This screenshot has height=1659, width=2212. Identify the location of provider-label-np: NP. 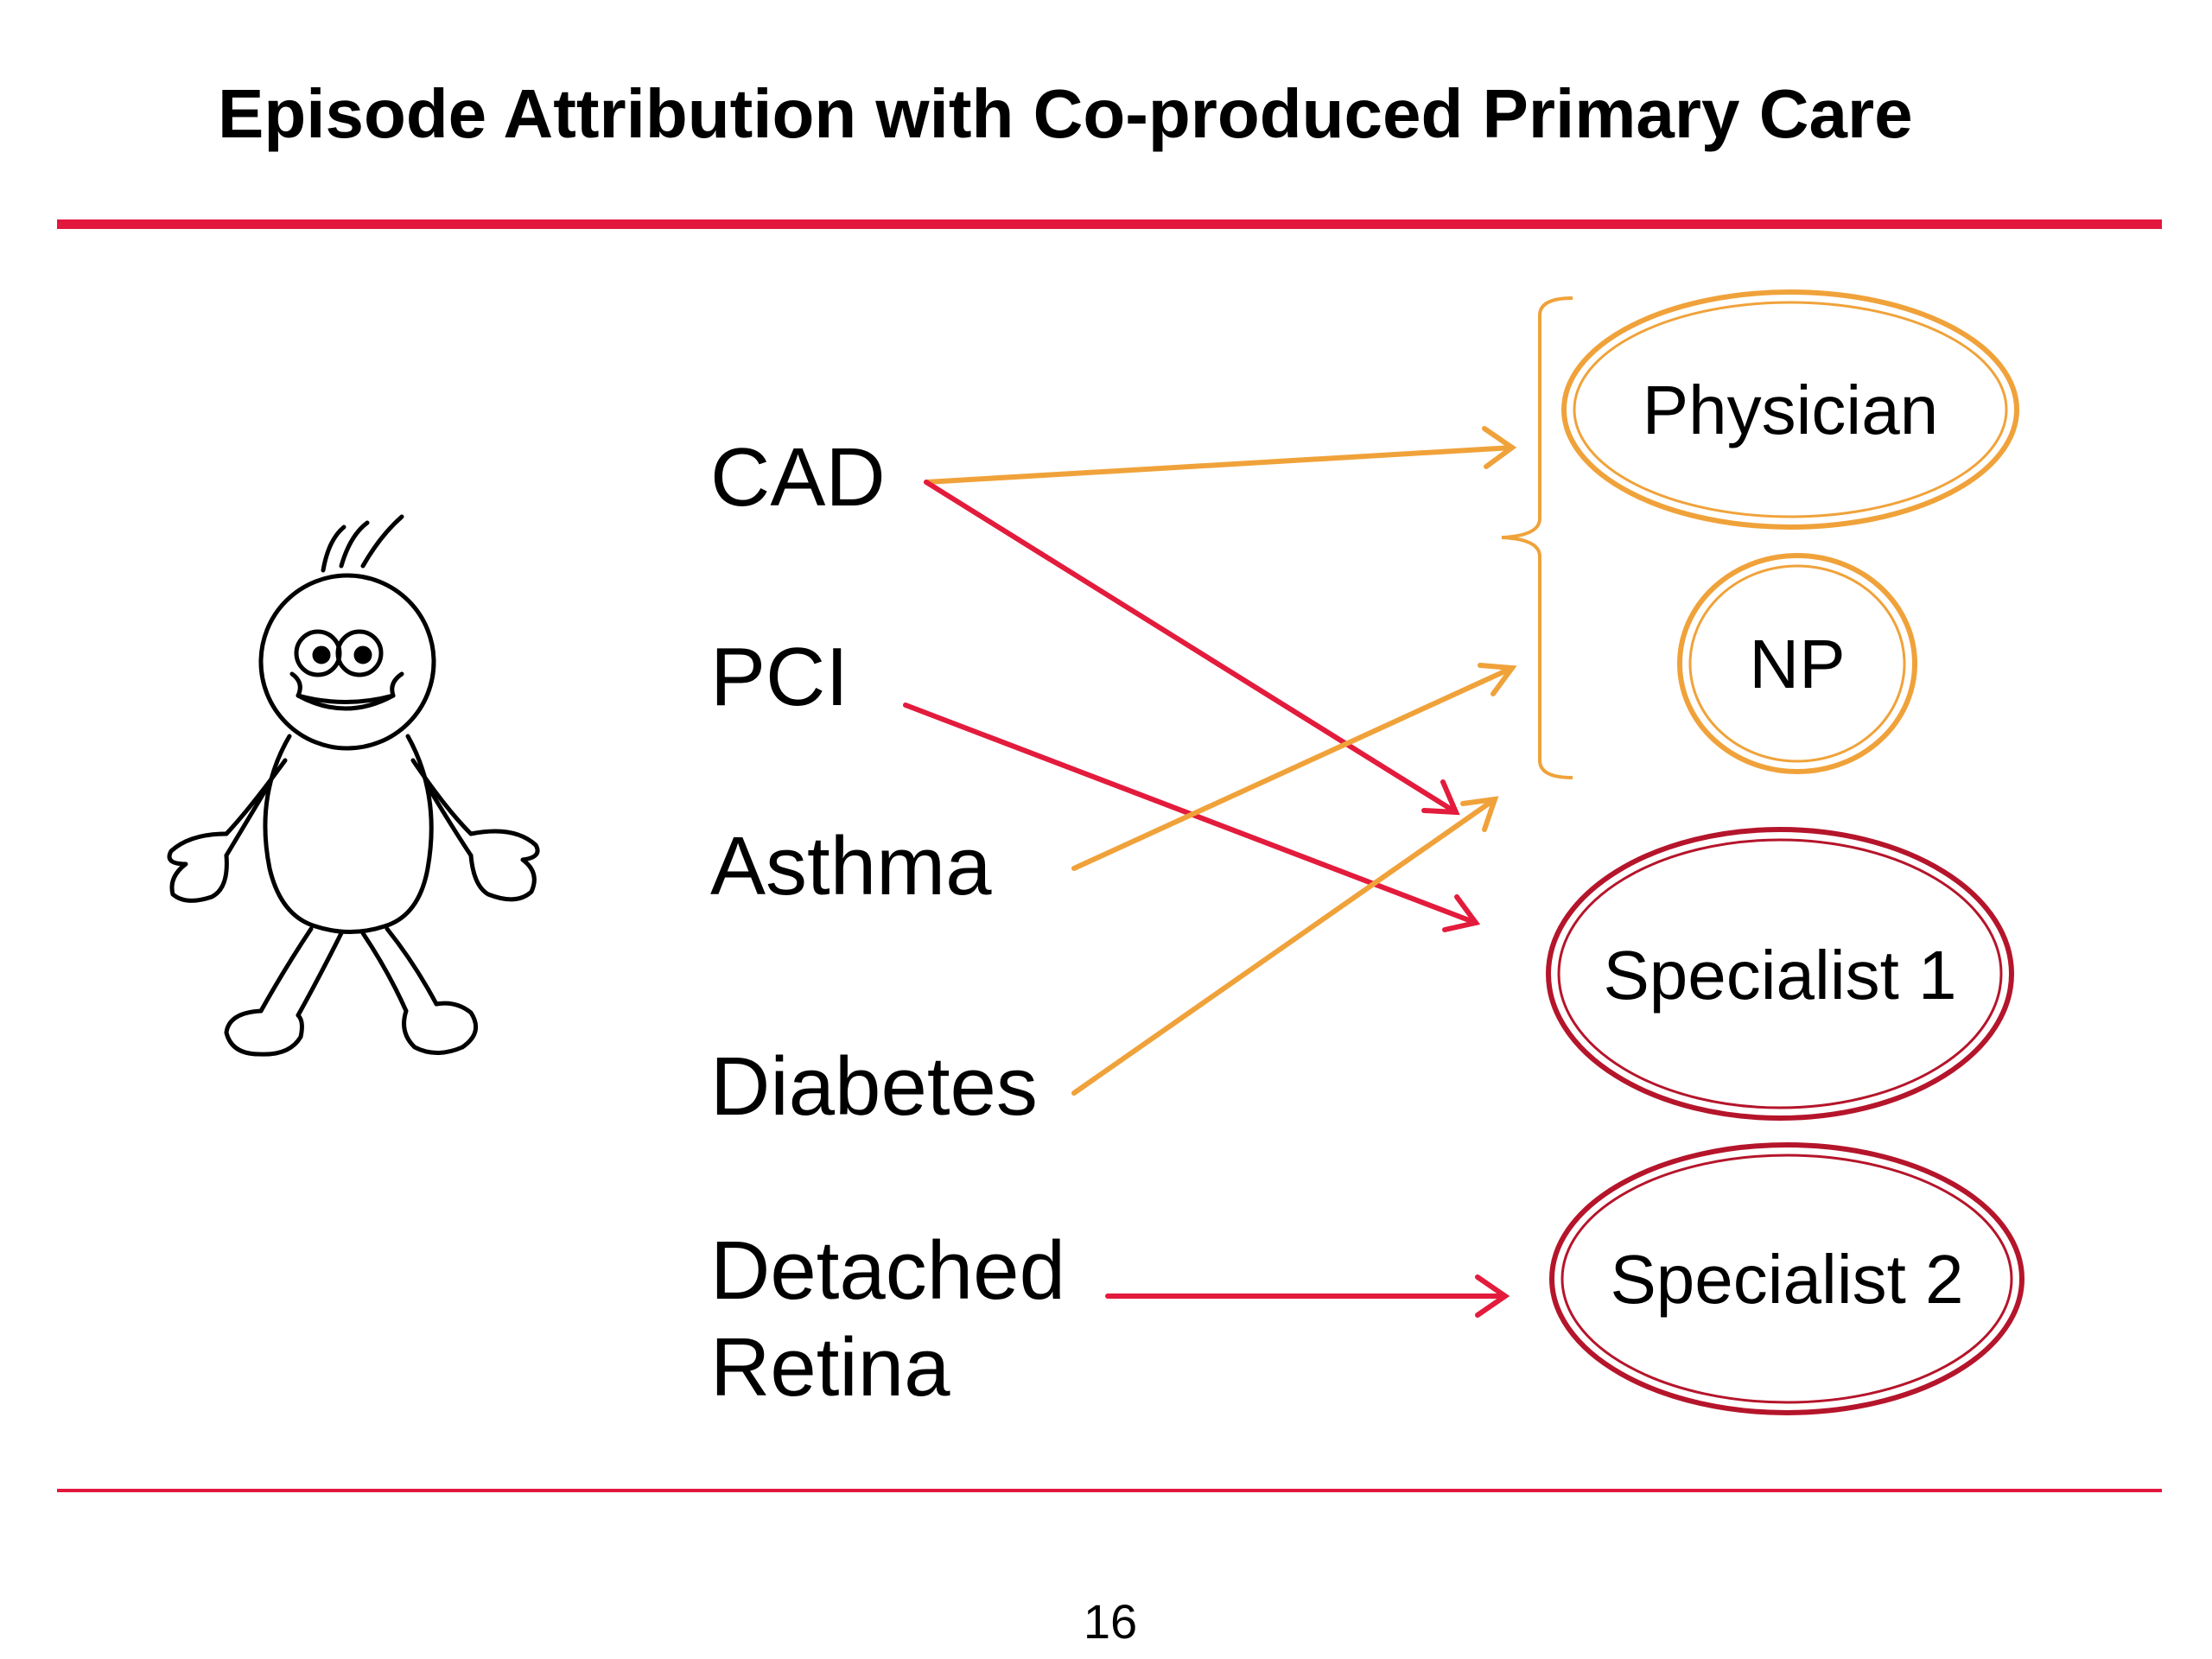
(1797, 664).